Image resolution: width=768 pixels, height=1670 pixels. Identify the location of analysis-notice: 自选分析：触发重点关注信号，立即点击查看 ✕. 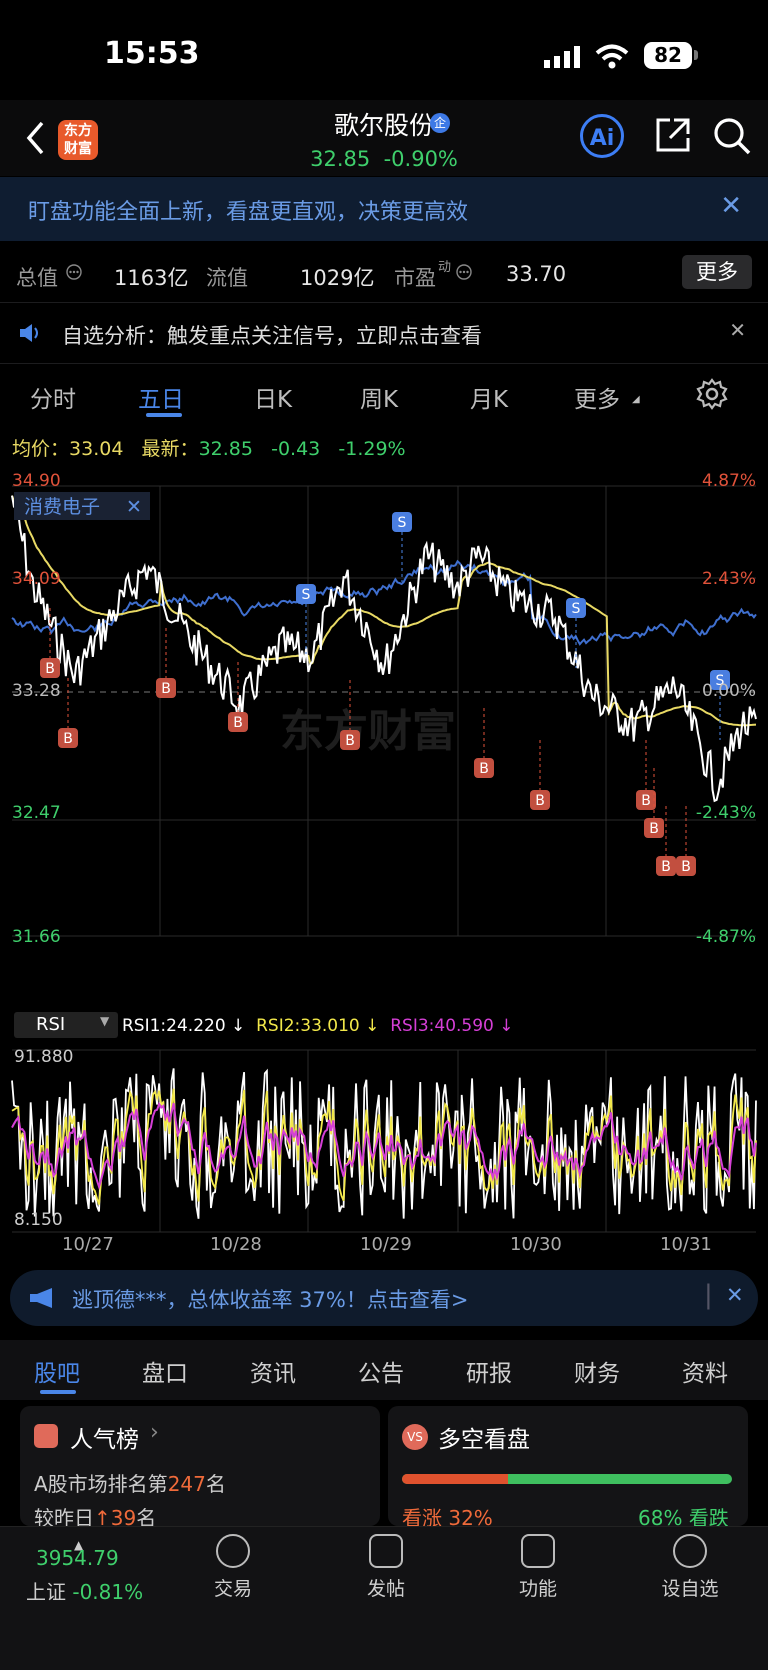
(384, 333).